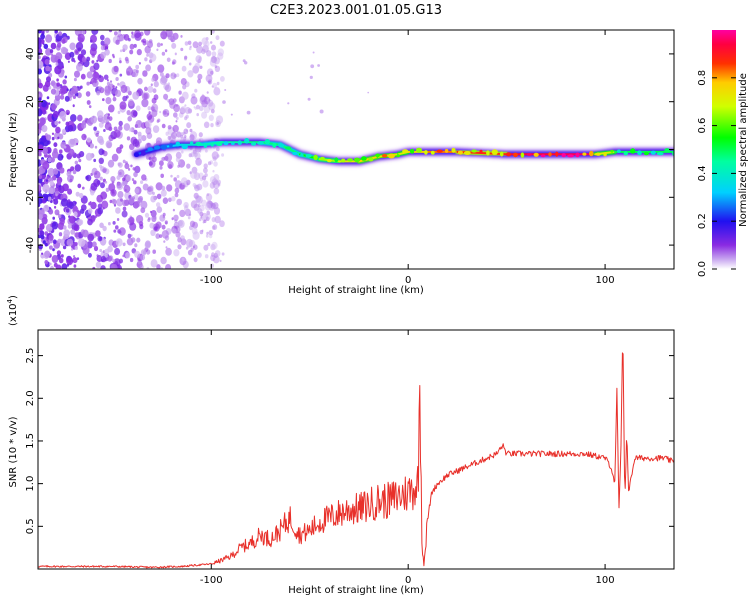 Image resolution: width=750 pixels, height=604 pixels. I want to click on colorbar-tick-label: 0.8, so click(702, 78).